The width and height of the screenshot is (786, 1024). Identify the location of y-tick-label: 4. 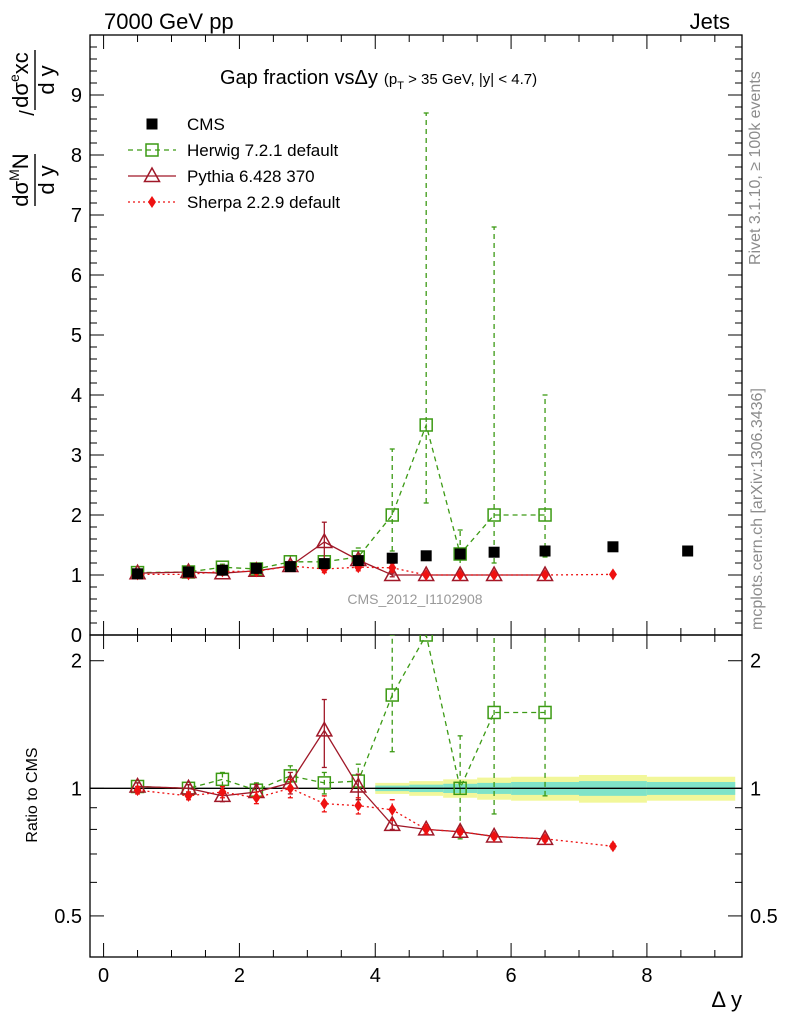
(76, 396).